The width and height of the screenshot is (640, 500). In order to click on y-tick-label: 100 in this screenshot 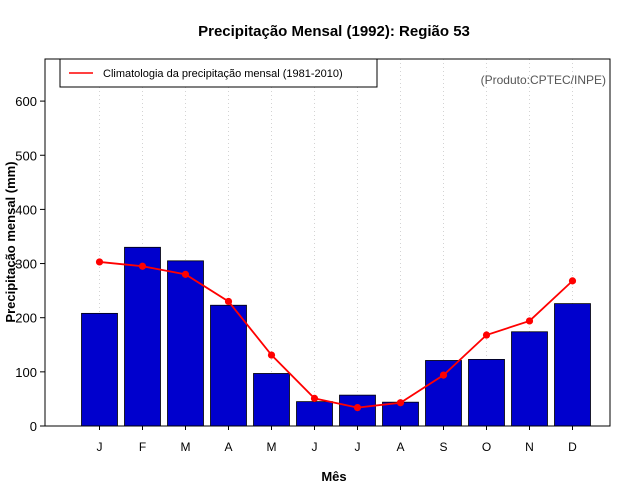, I will do `click(26, 372)`.